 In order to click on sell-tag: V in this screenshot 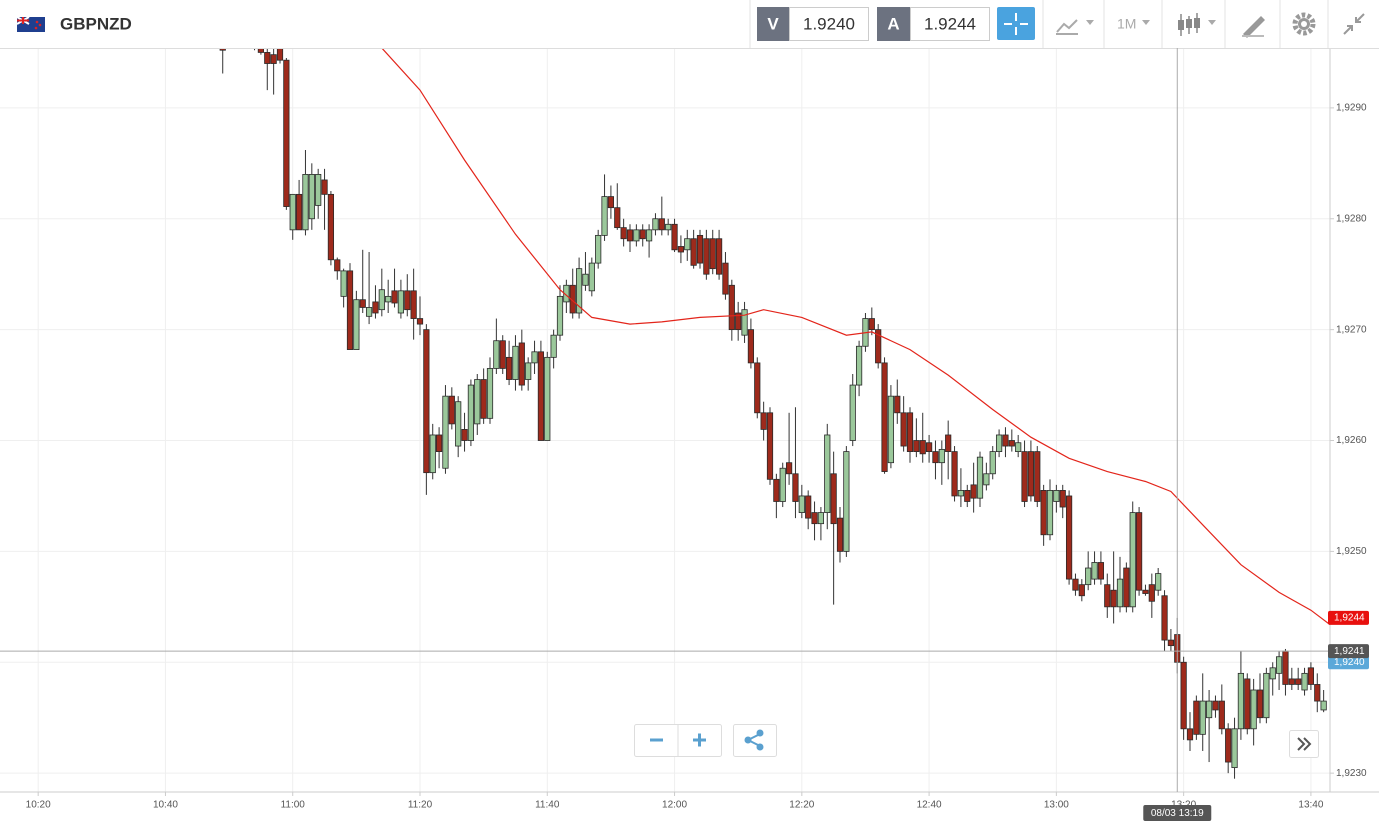, I will do `click(773, 23)`.